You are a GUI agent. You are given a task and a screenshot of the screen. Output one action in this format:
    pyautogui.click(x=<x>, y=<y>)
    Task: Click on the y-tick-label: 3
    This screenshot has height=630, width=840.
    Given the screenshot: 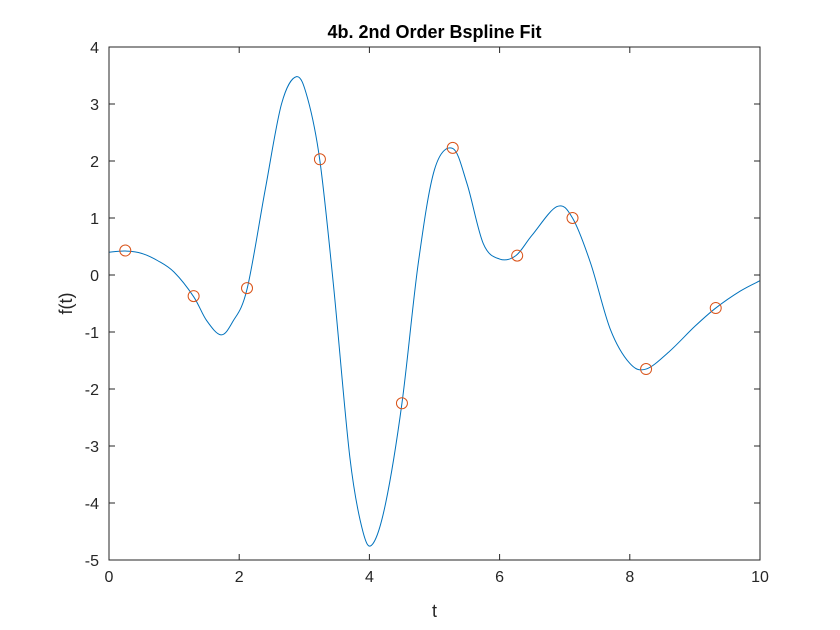 What is the action you would take?
    pyautogui.click(x=94, y=105)
    